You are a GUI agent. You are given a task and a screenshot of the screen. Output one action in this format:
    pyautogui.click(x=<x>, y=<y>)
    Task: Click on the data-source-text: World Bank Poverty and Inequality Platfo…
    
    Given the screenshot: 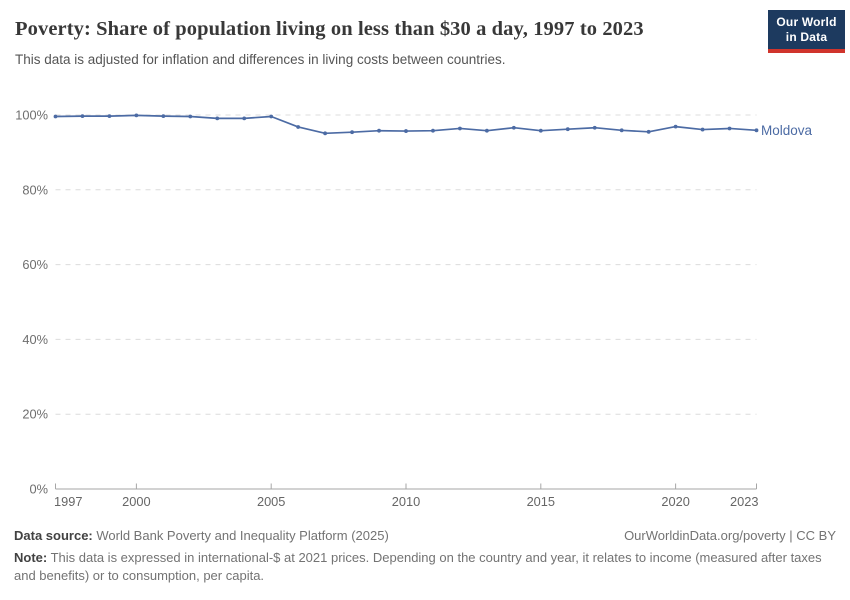 What is the action you would take?
    pyautogui.click(x=240, y=535)
    